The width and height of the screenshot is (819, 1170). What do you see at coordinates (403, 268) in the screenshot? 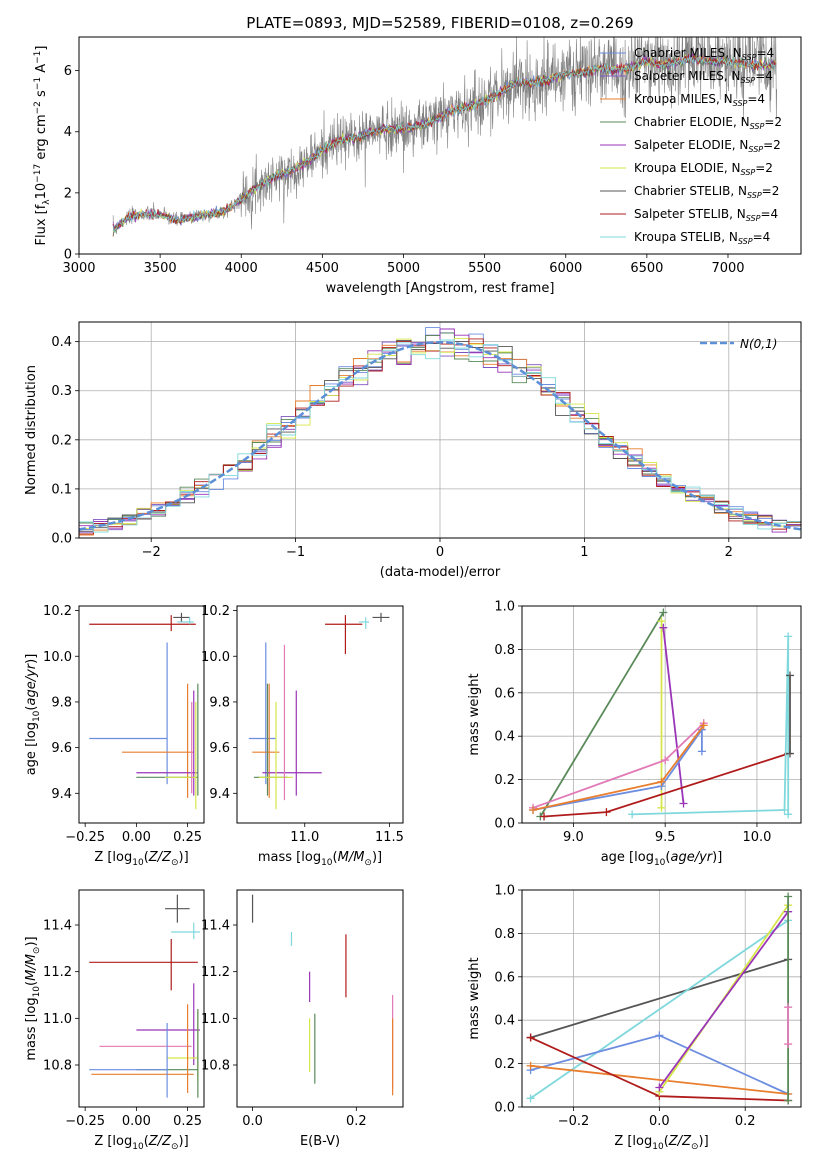
I see `x-tick-label: 5000` at bounding box center [403, 268].